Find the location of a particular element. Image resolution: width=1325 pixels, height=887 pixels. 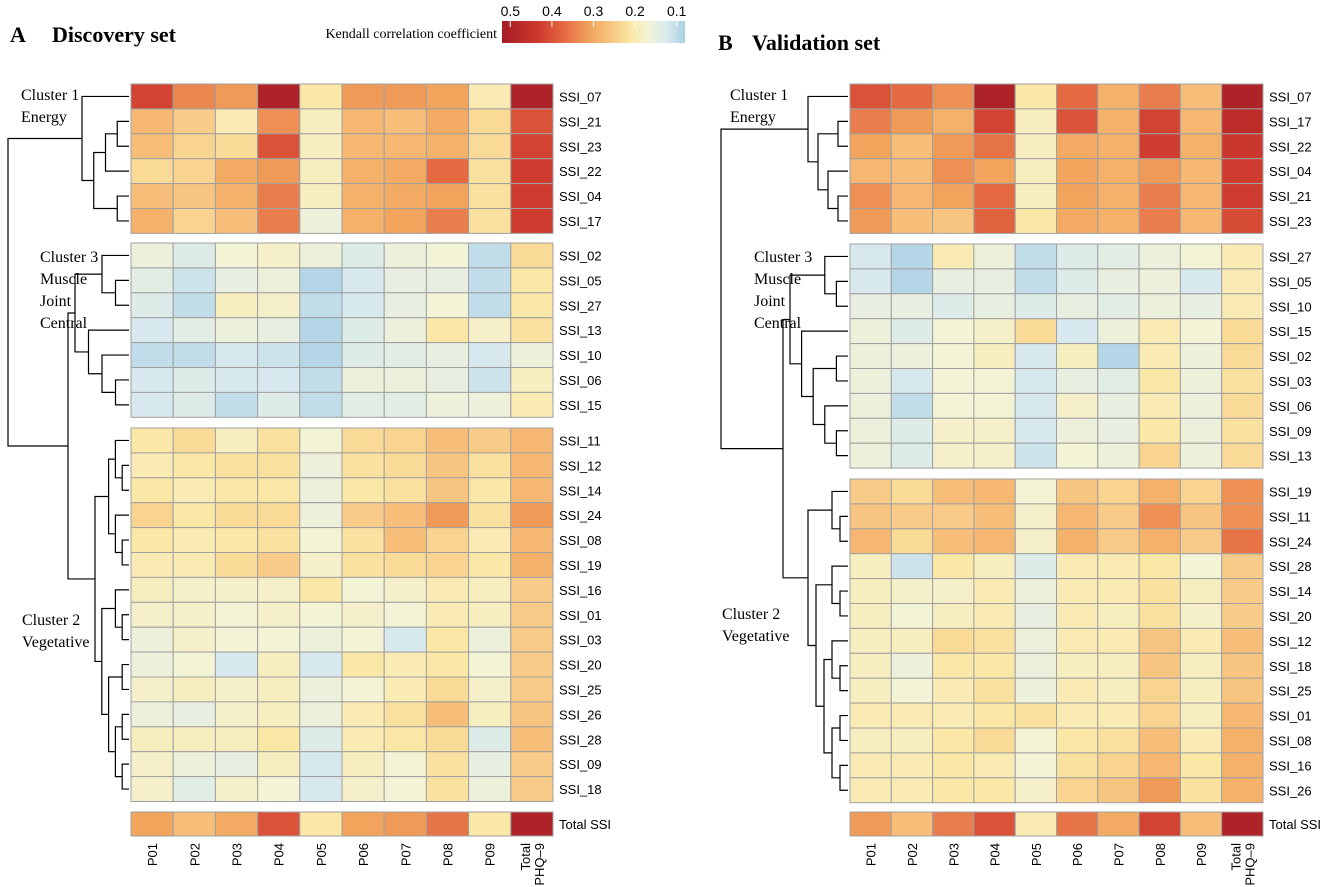

legend-tick-label: 0.3 is located at coordinates (594, 11).